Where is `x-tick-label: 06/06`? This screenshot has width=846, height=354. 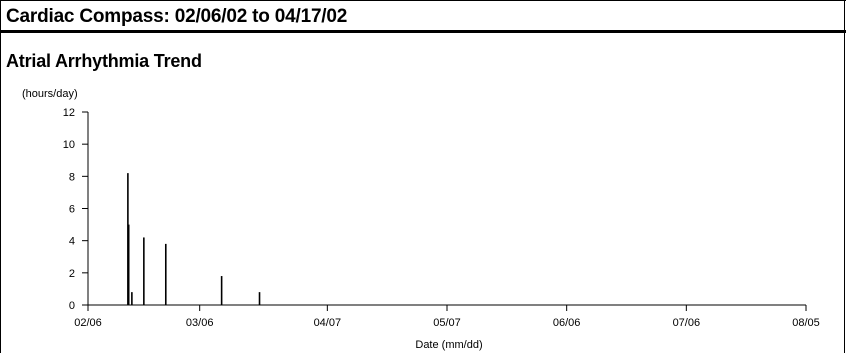
x-tick-label: 06/06 is located at coordinates (567, 323).